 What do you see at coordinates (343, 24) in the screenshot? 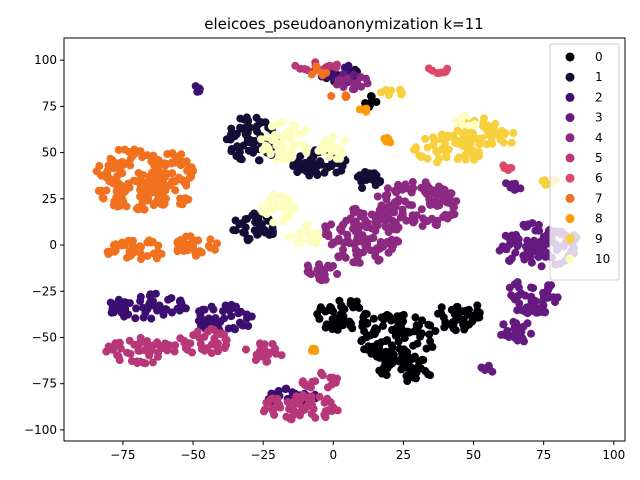
I see `chart-title: eleicoes_pseudoanonymization k=11` at bounding box center [343, 24].